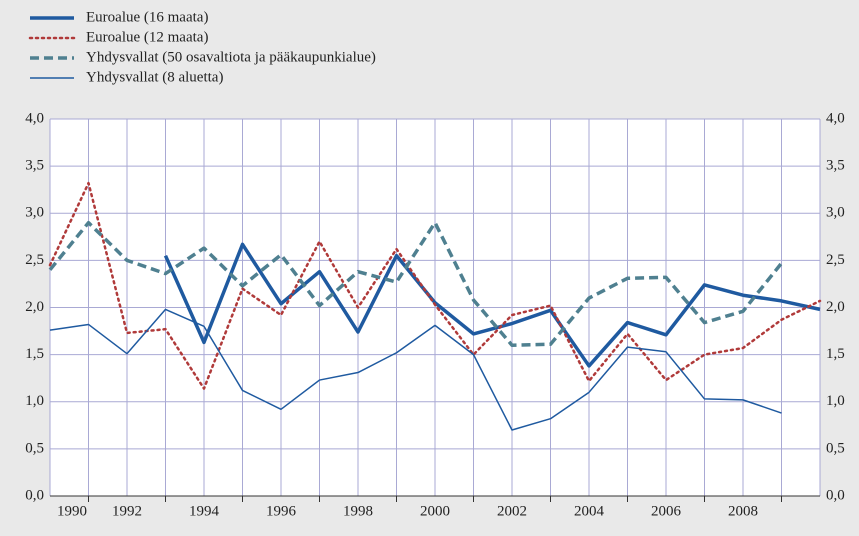  Describe the element at coordinates (34, 495) in the screenshot. I see `y-tick-label: 0,0` at that location.